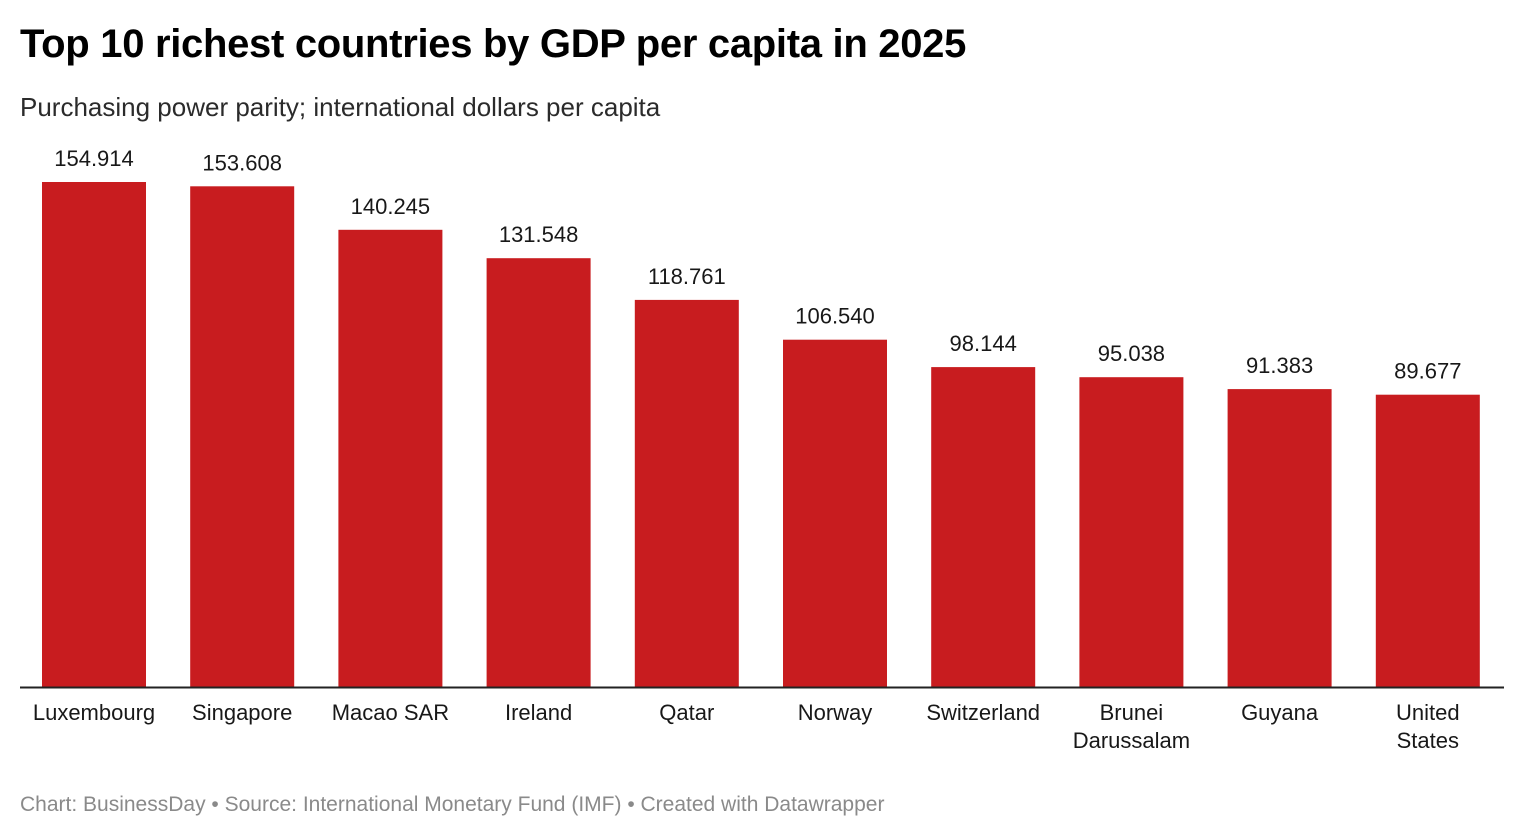 The width and height of the screenshot is (1524, 840). What do you see at coordinates (538, 712) in the screenshot?
I see `category-label: Ireland` at bounding box center [538, 712].